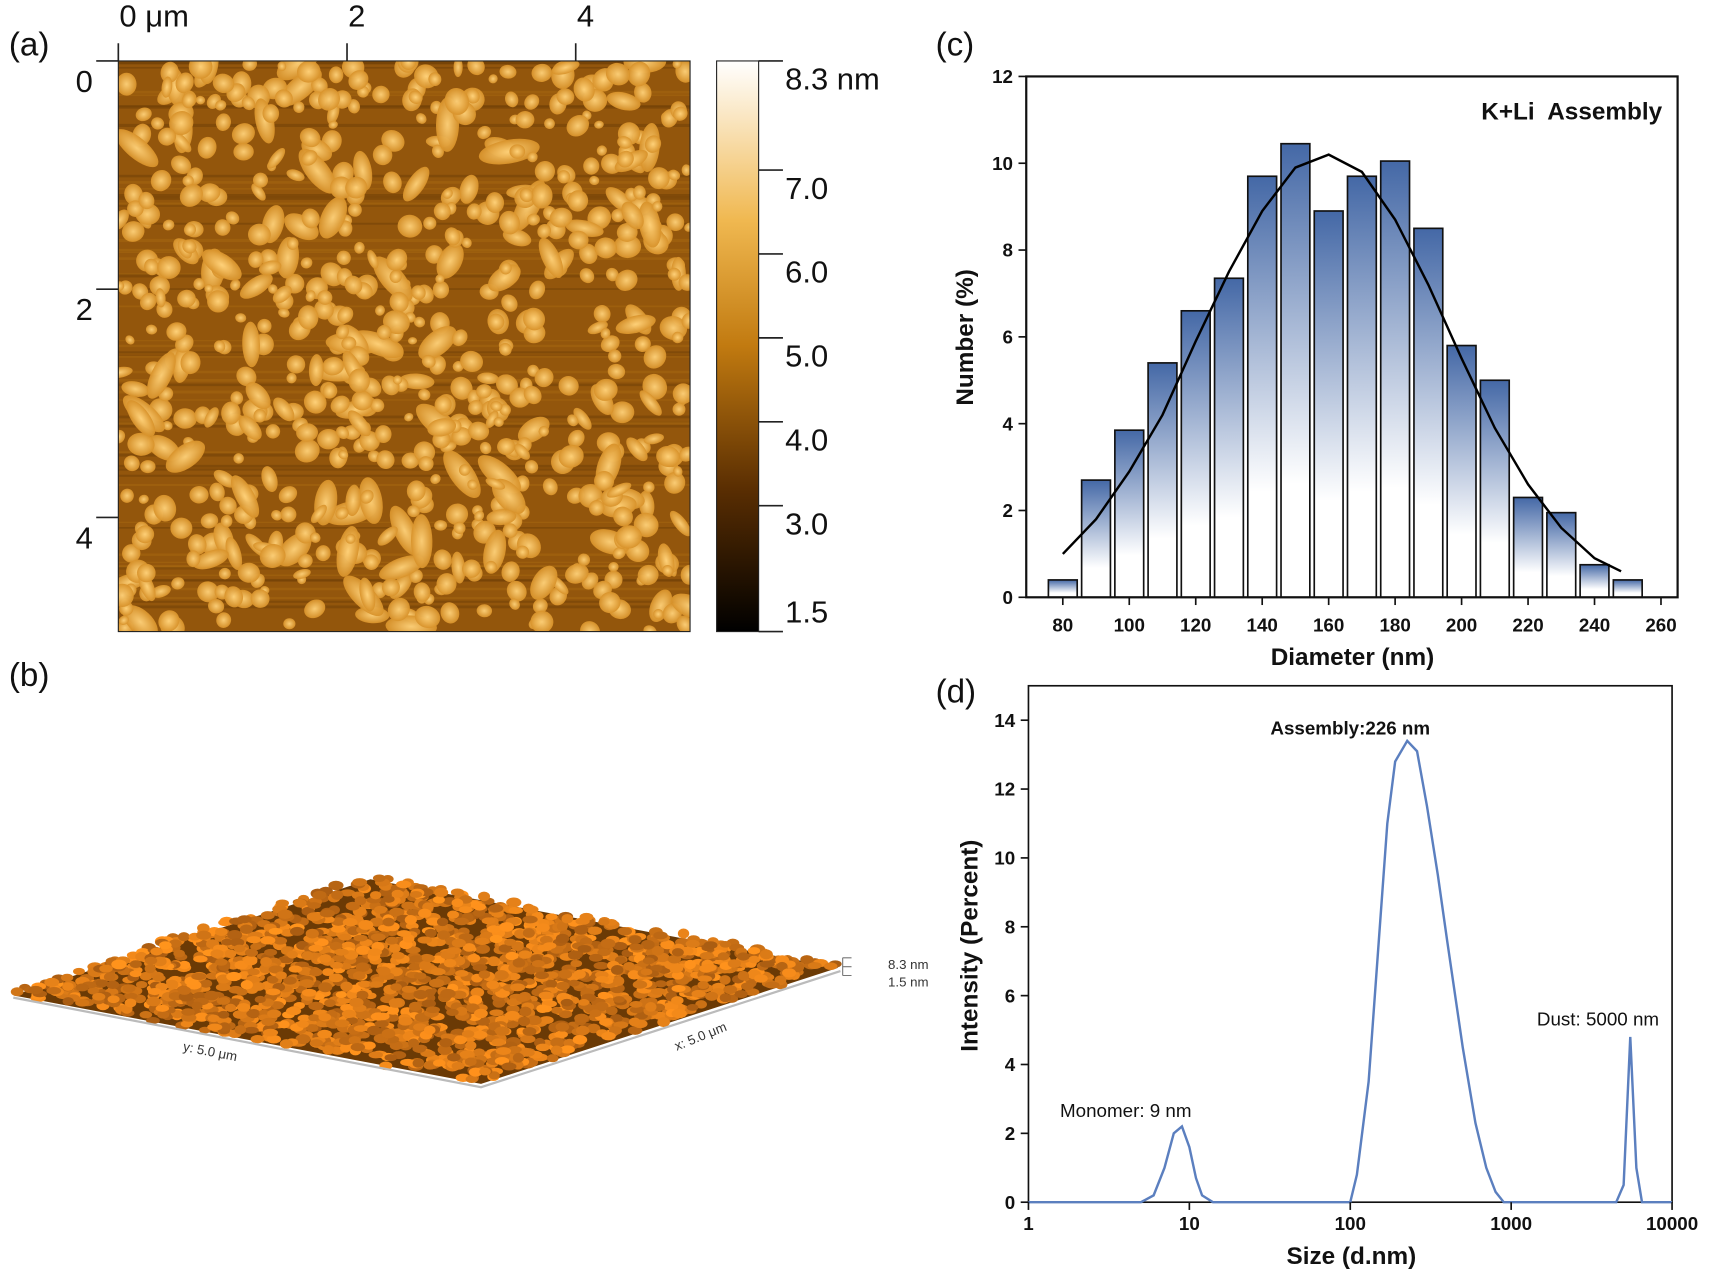  I want to click on size-distribution, so click(1350, 971).